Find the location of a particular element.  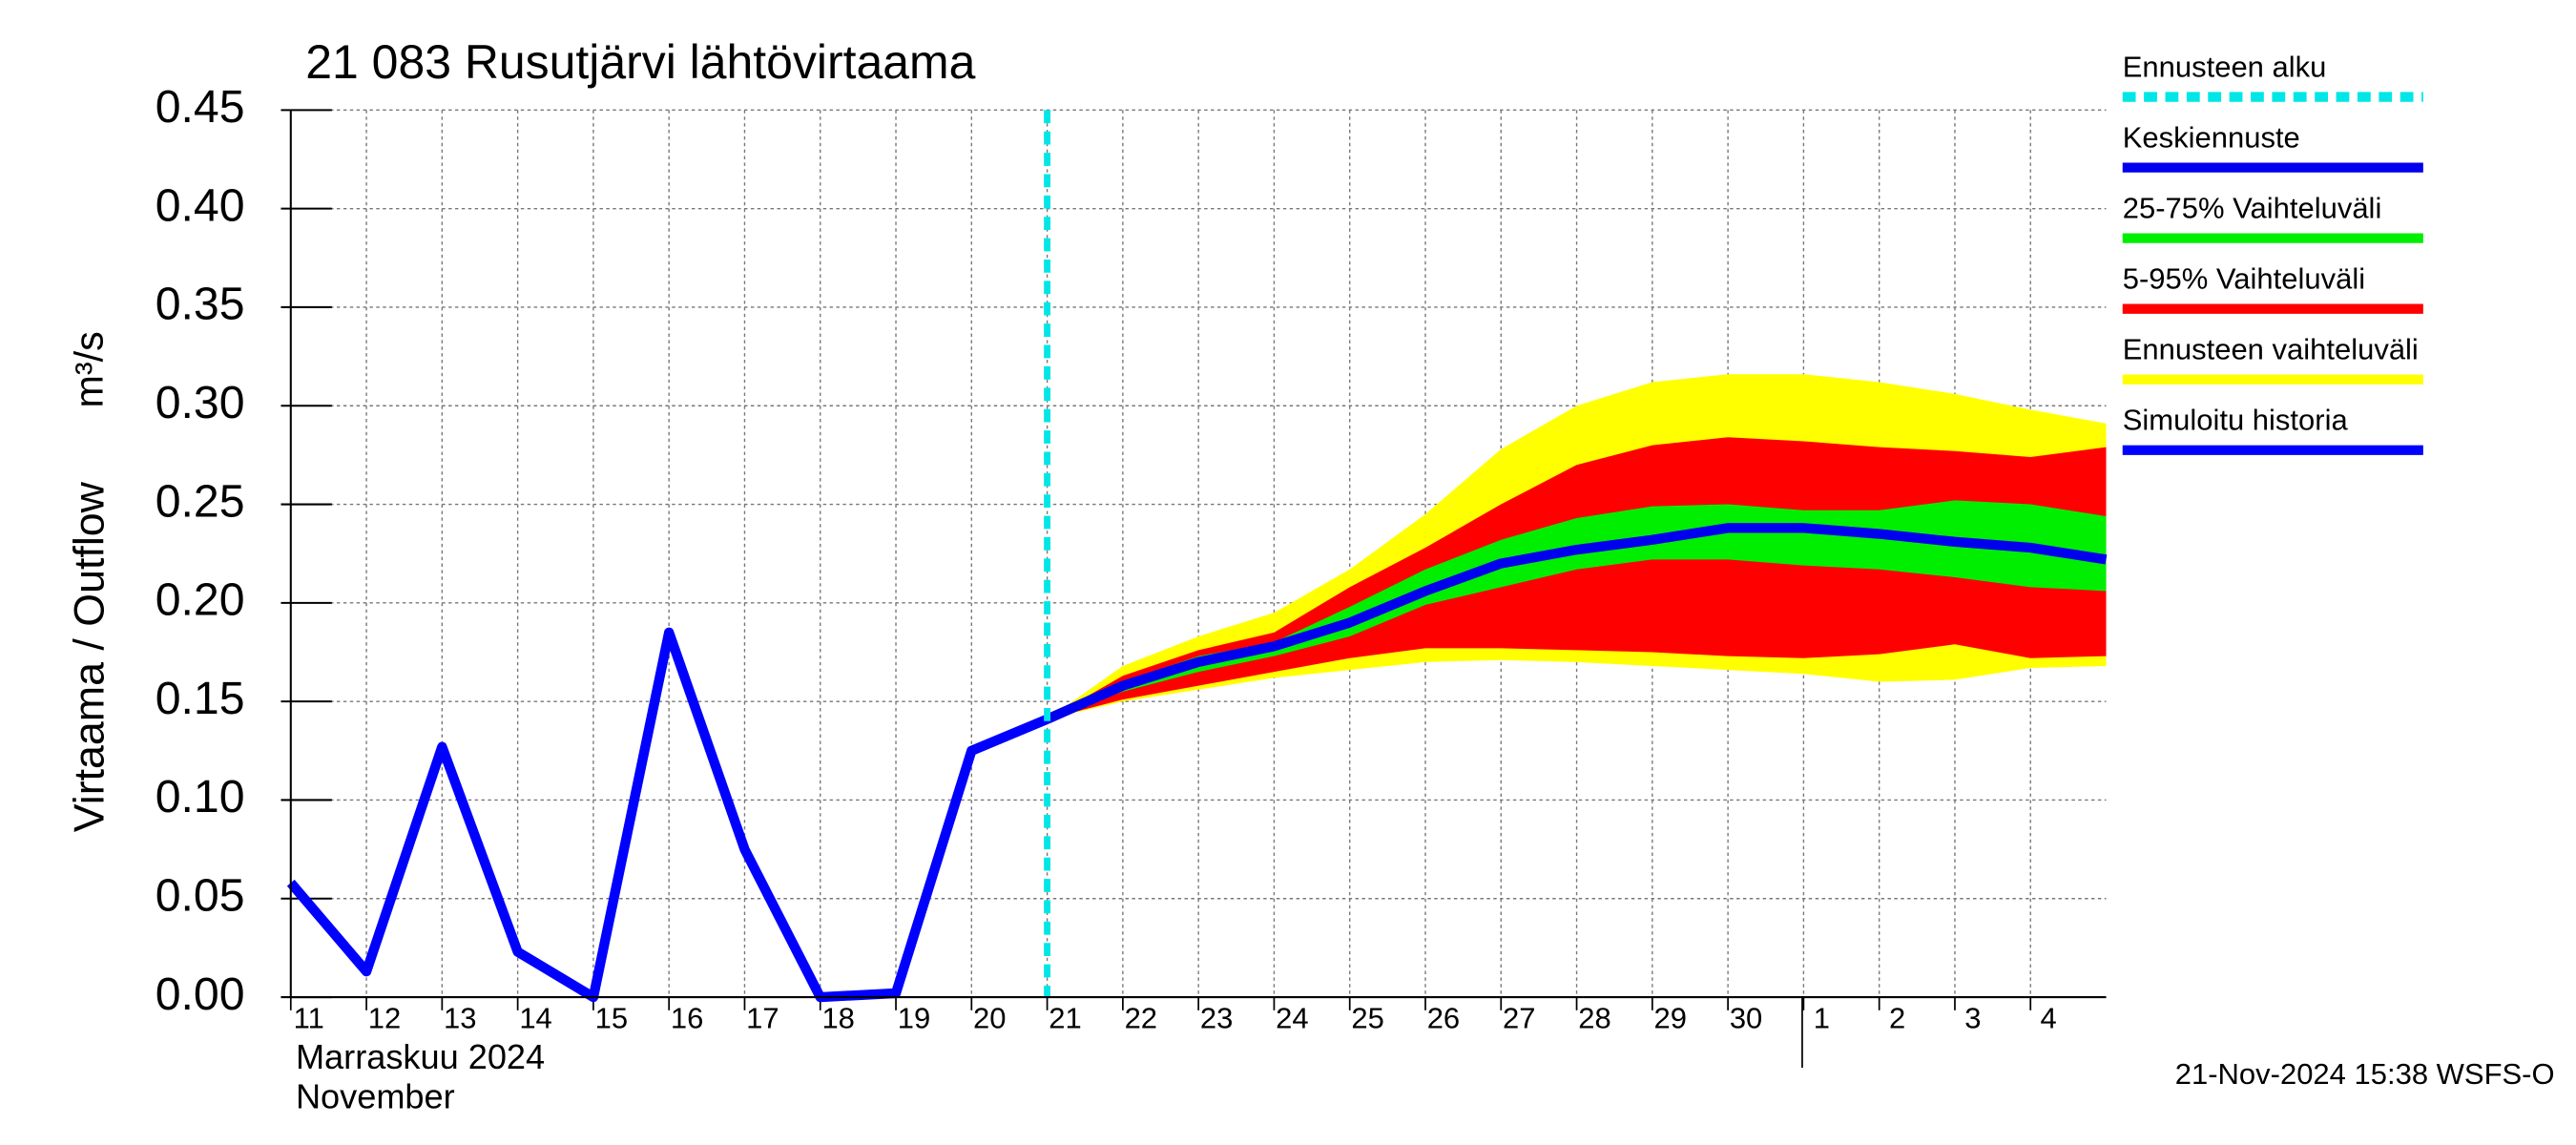

y-tick-label: 0.10 is located at coordinates (200, 797).